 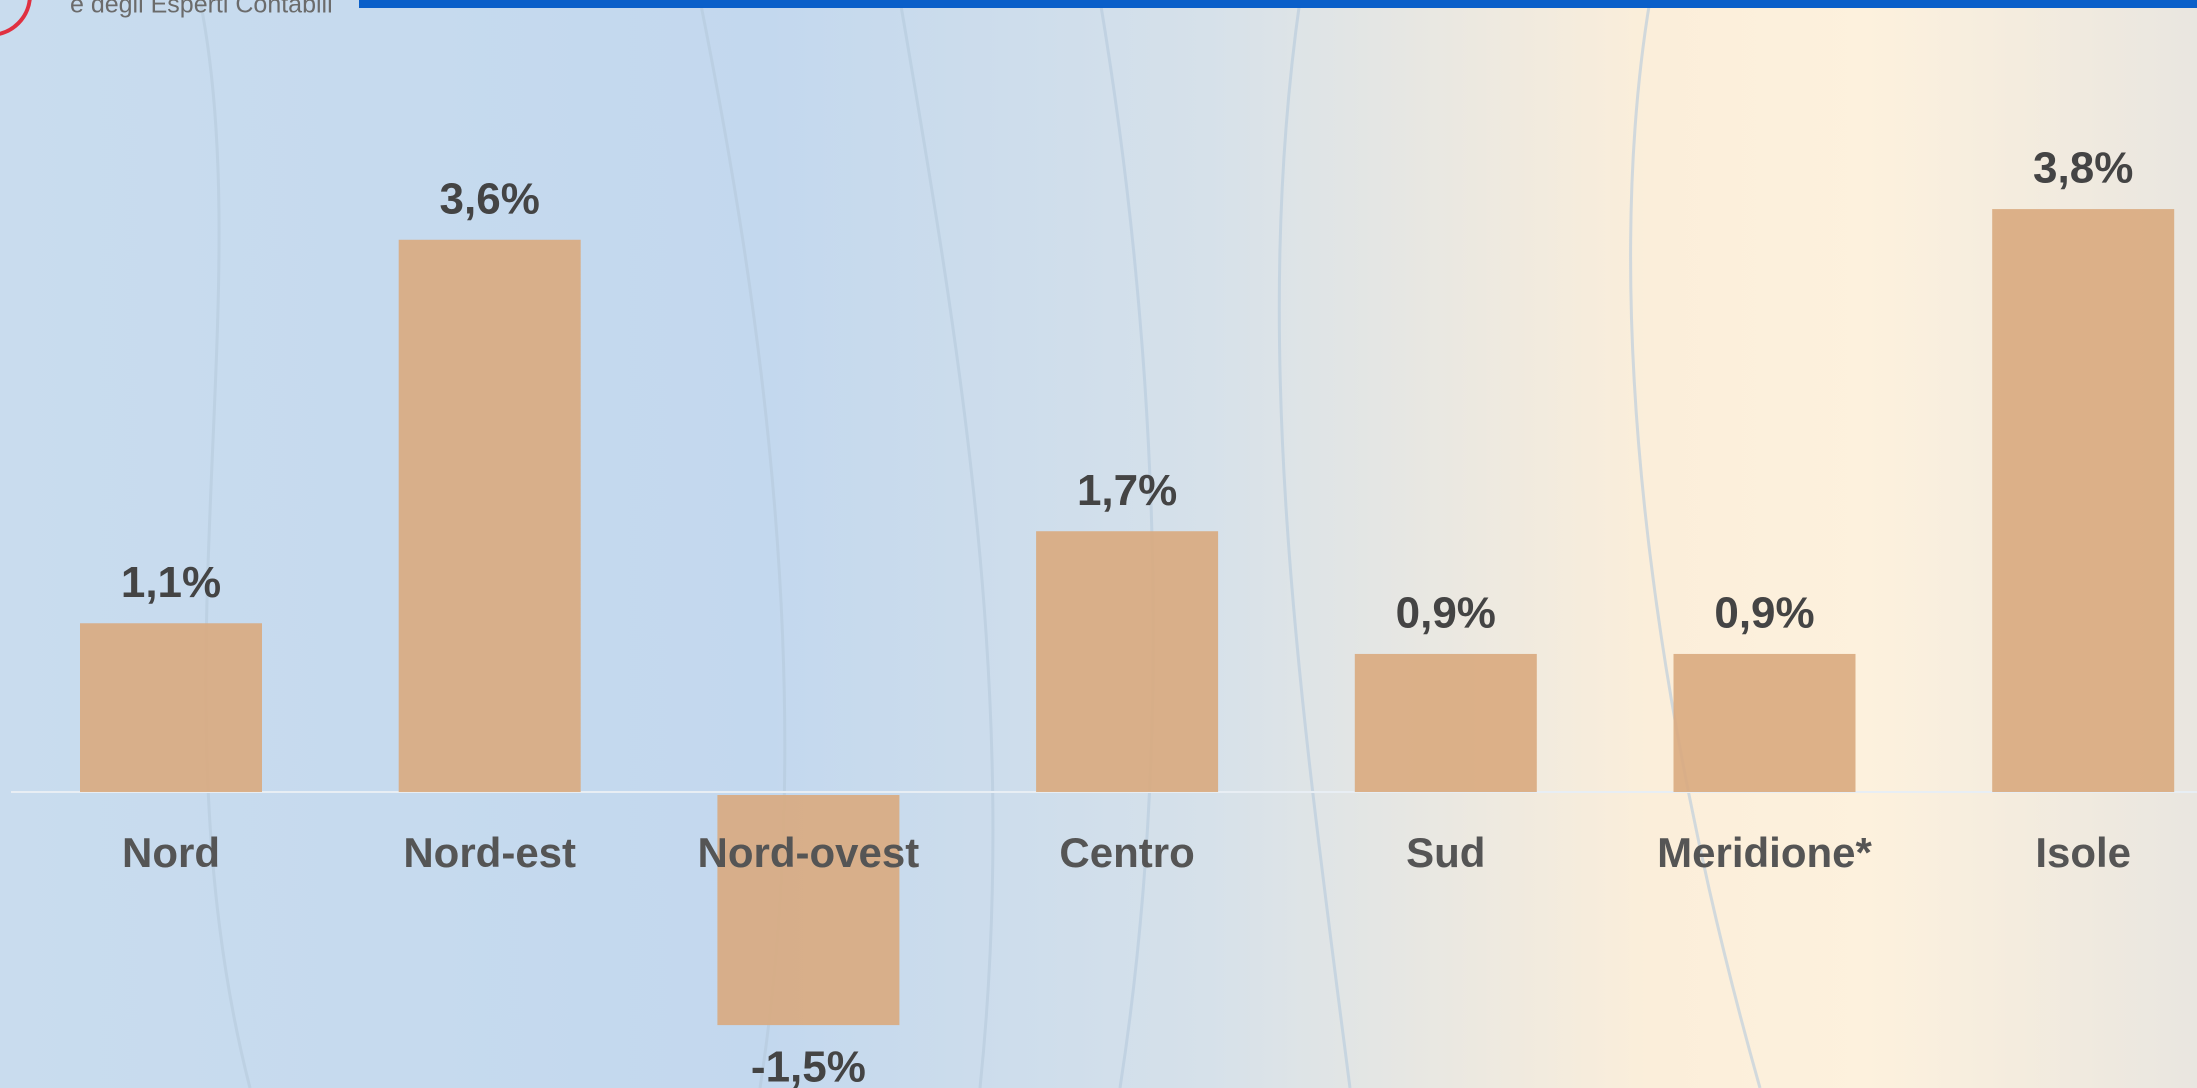 What do you see at coordinates (809, 852) in the screenshot?
I see `x-tick-label: Nord-ovest` at bounding box center [809, 852].